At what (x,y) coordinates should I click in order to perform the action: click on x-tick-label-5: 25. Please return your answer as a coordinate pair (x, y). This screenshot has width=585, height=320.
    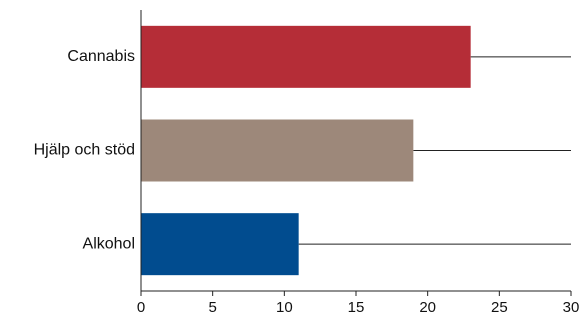
    Looking at the image, I should click on (499, 307).